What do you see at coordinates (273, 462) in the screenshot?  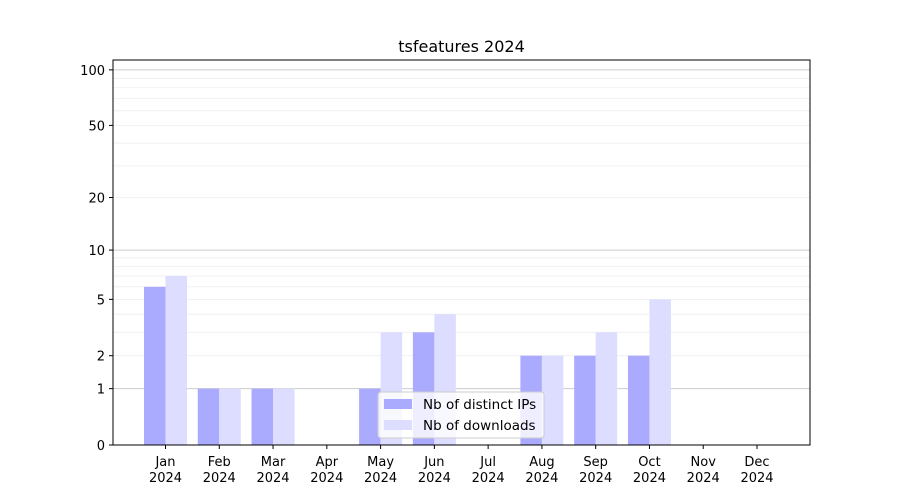 I see `x-tick-label: Mar` at bounding box center [273, 462].